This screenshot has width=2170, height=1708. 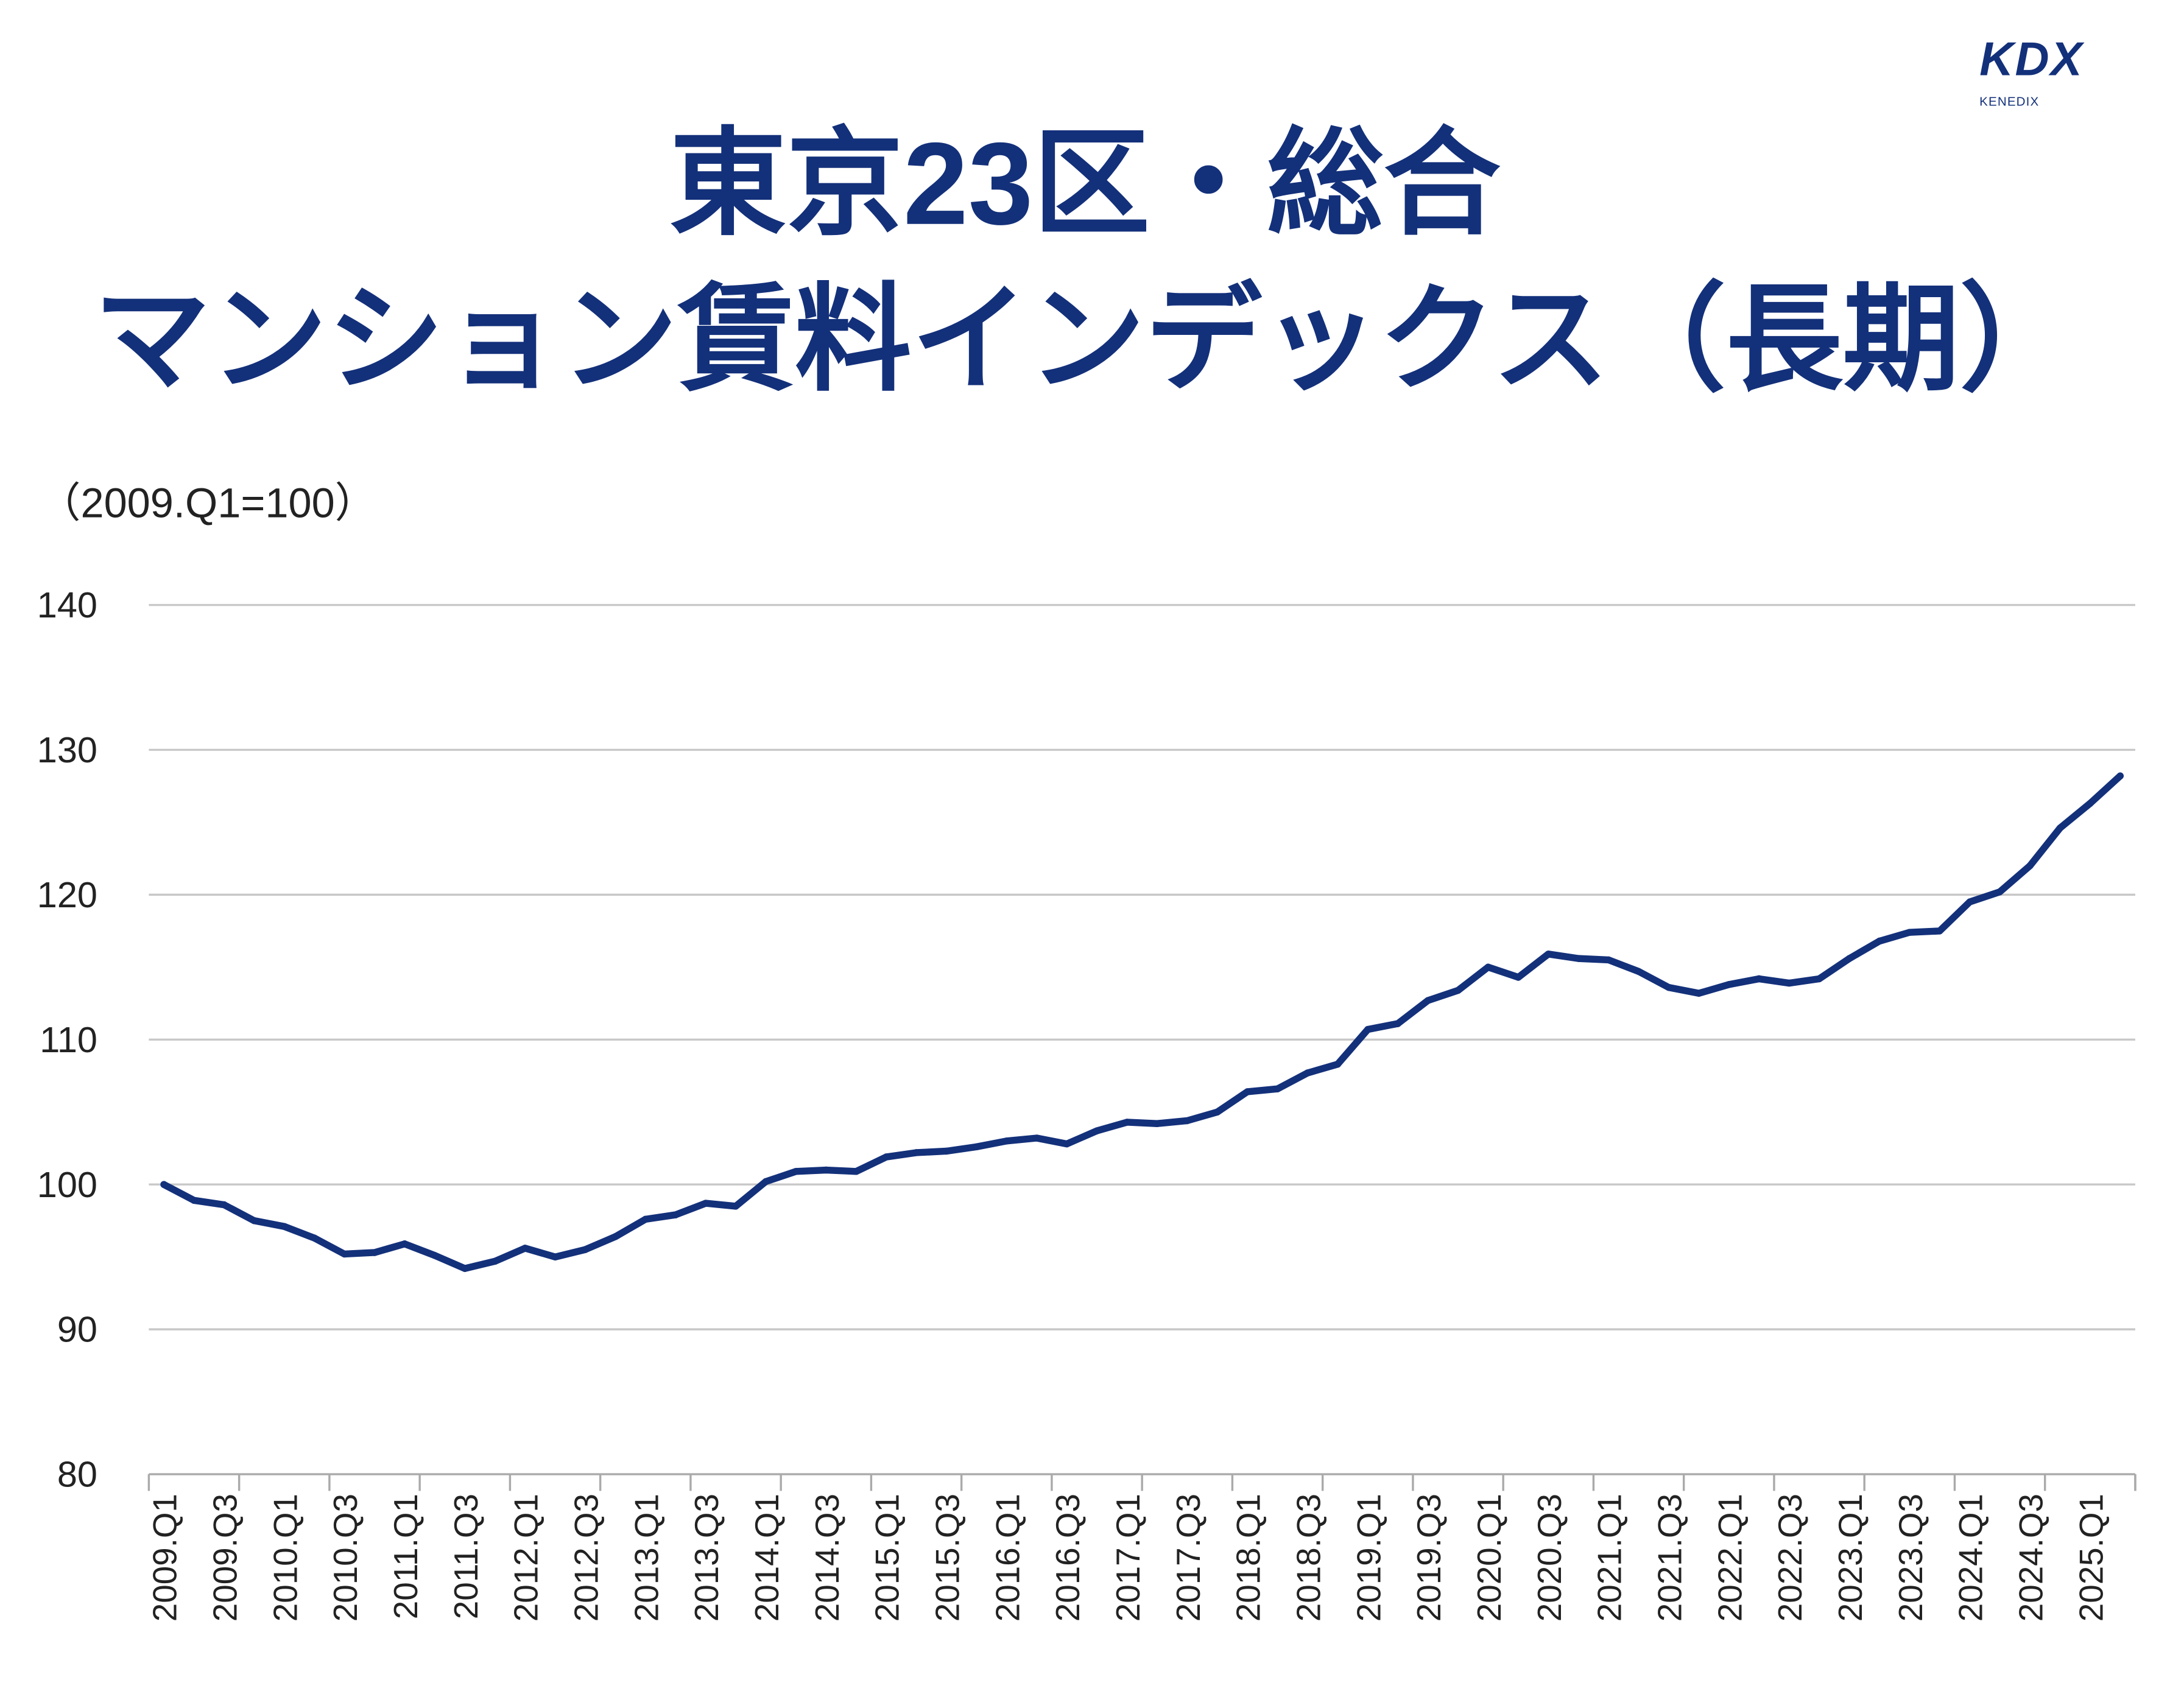 What do you see at coordinates (67, 749) in the screenshot?
I see `y-tick-label: 130` at bounding box center [67, 749].